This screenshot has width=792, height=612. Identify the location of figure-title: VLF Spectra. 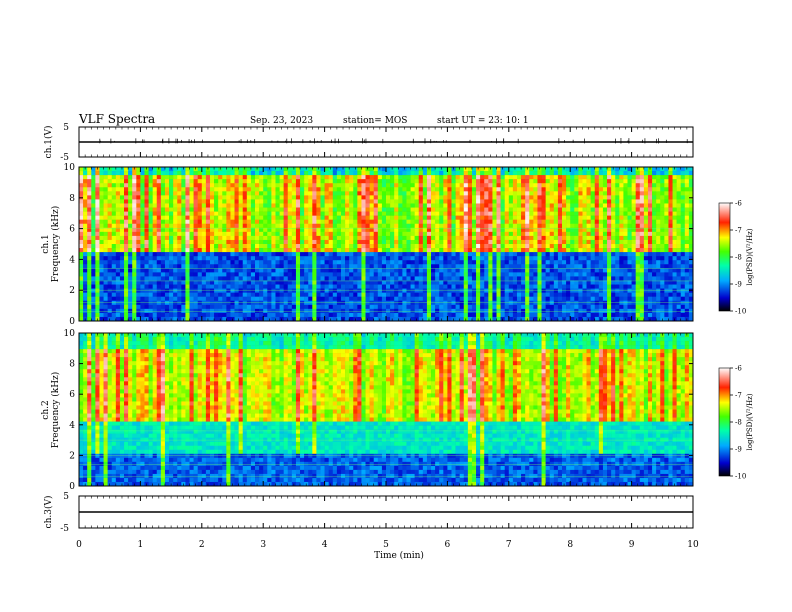
(116, 119).